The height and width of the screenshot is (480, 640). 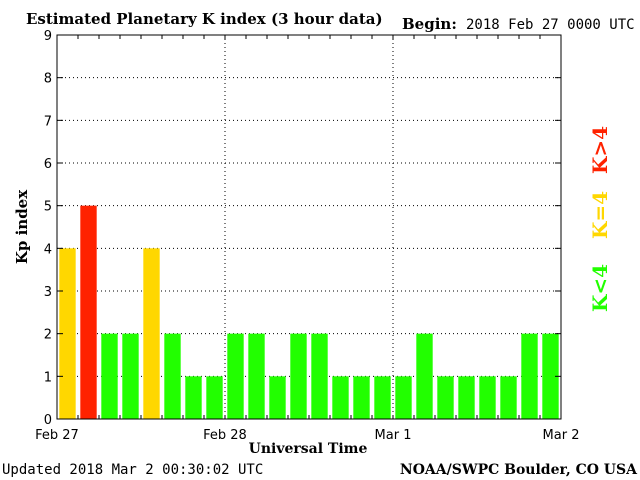 I want to click on credit-text: NOAA/SWPC Boulder, CO USA, so click(x=519, y=470).